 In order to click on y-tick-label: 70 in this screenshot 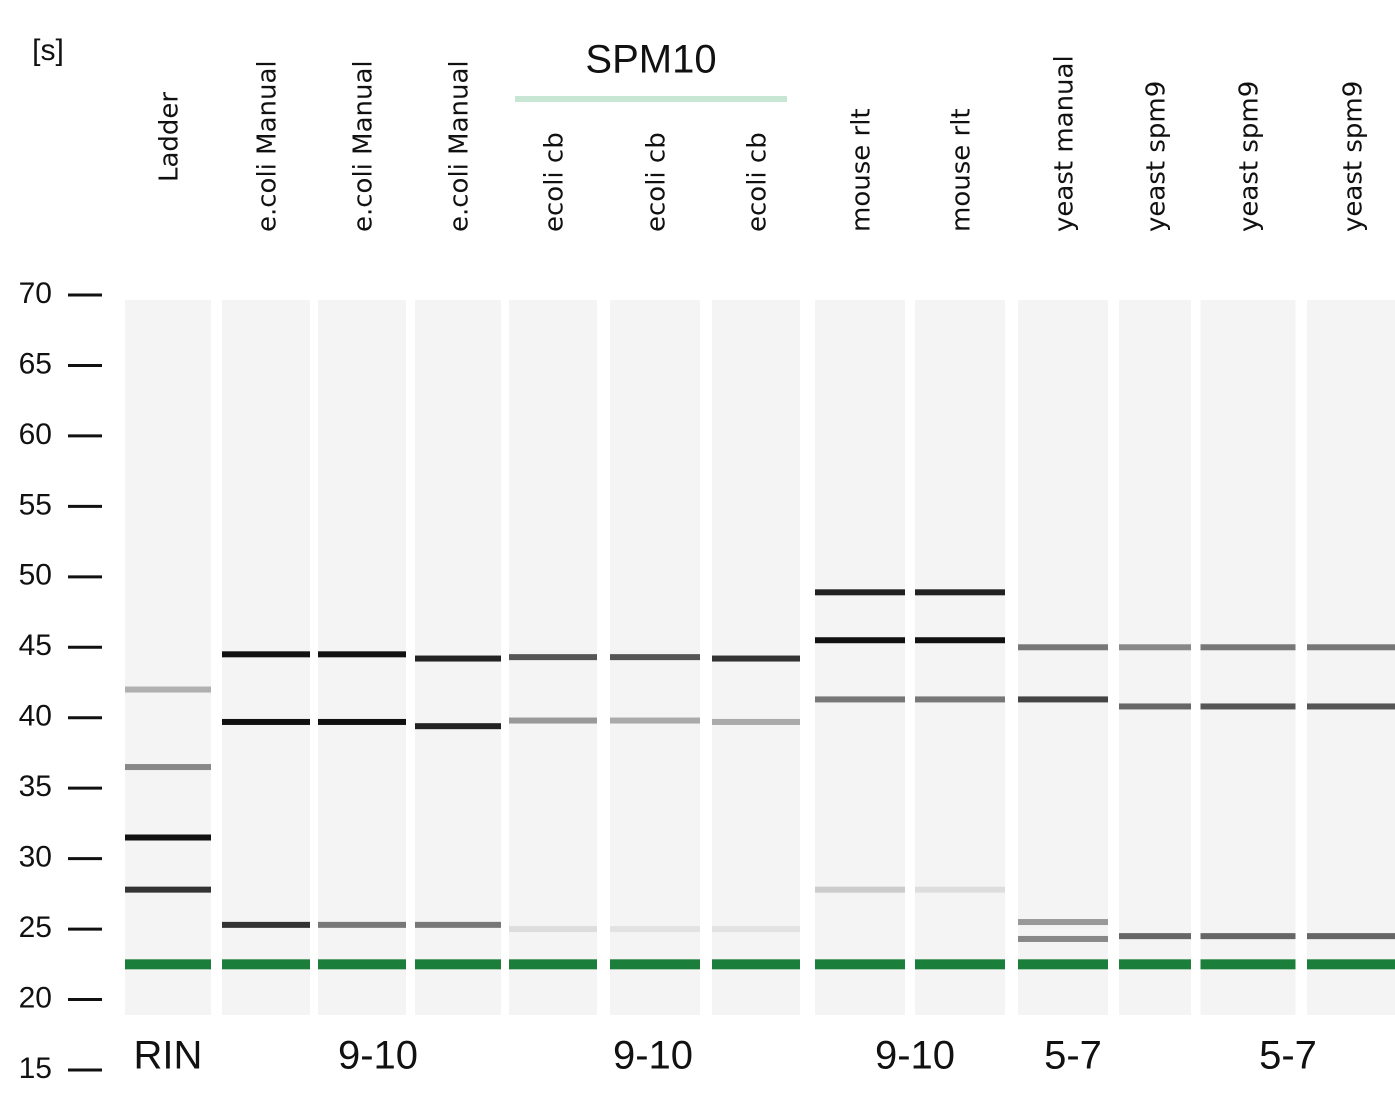, I will do `click(35, 293)`.